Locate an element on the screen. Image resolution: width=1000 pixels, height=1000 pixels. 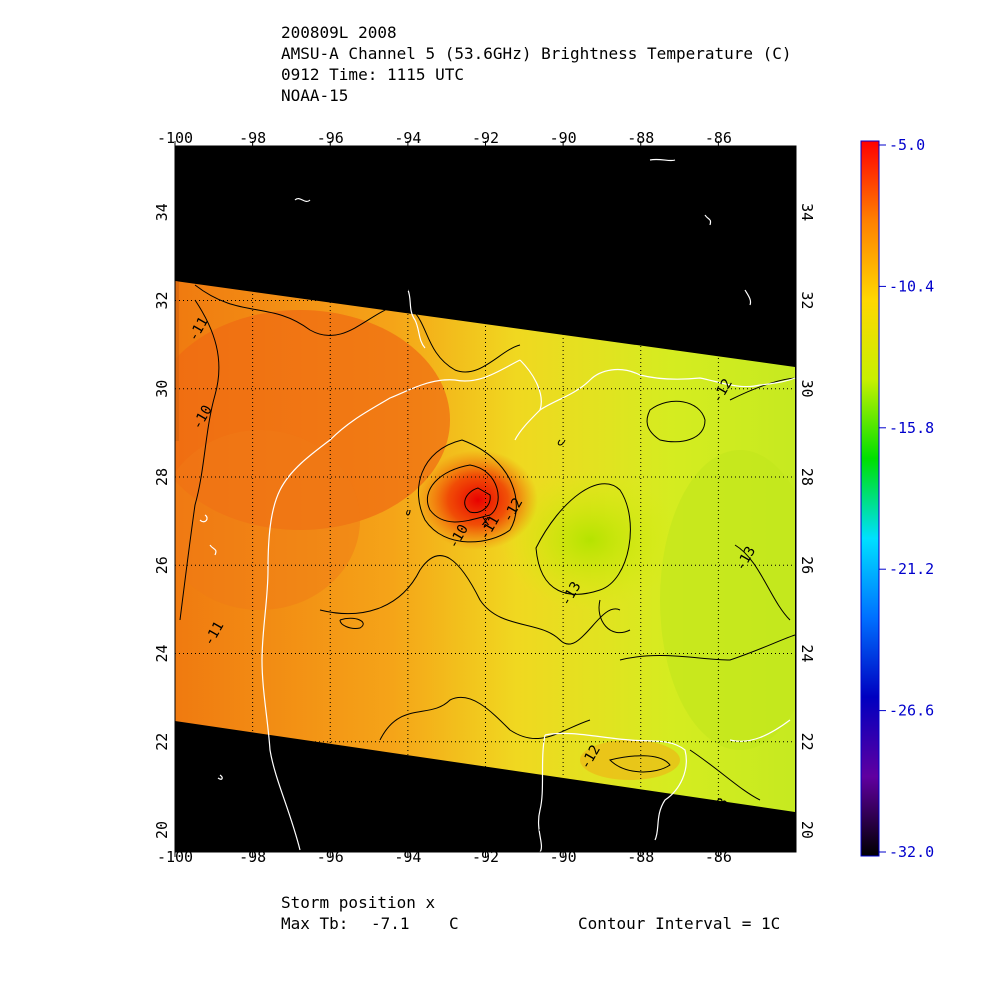
lon-tick-bottom: -88 is located at coordinates (640, 857).